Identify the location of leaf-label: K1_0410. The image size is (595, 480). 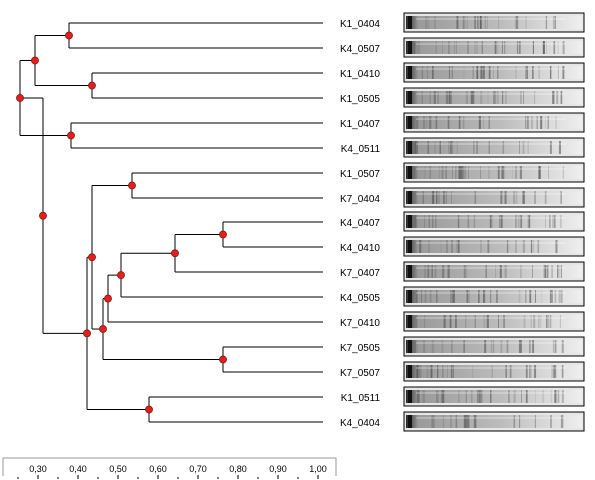
(360, 74).